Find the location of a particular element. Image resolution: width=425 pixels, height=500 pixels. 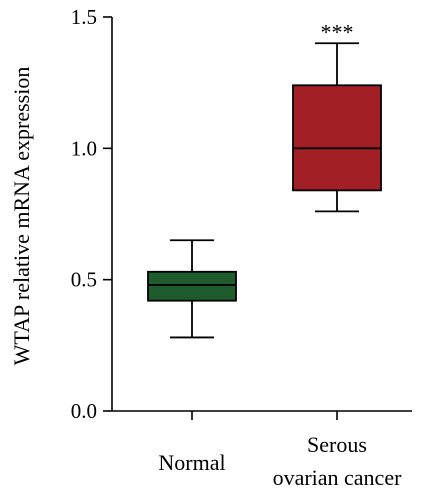

y-axis-label: WTAP relative mRNA expression is located at coordinates (21, 216).